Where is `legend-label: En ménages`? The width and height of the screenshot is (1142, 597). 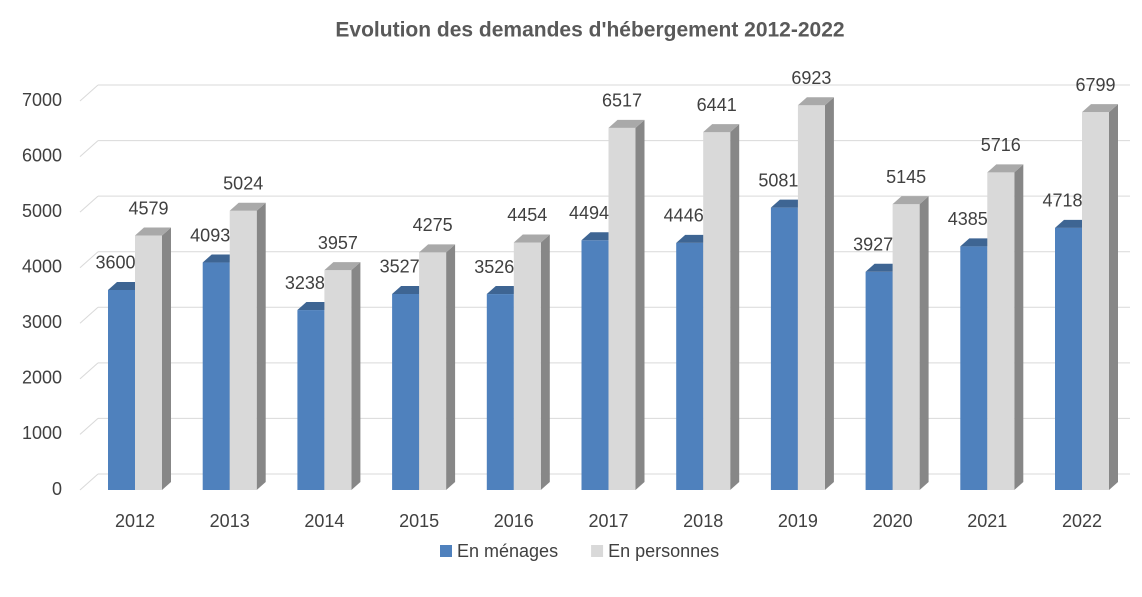 legend-label: En ménages is located at coordinates (507, 551).